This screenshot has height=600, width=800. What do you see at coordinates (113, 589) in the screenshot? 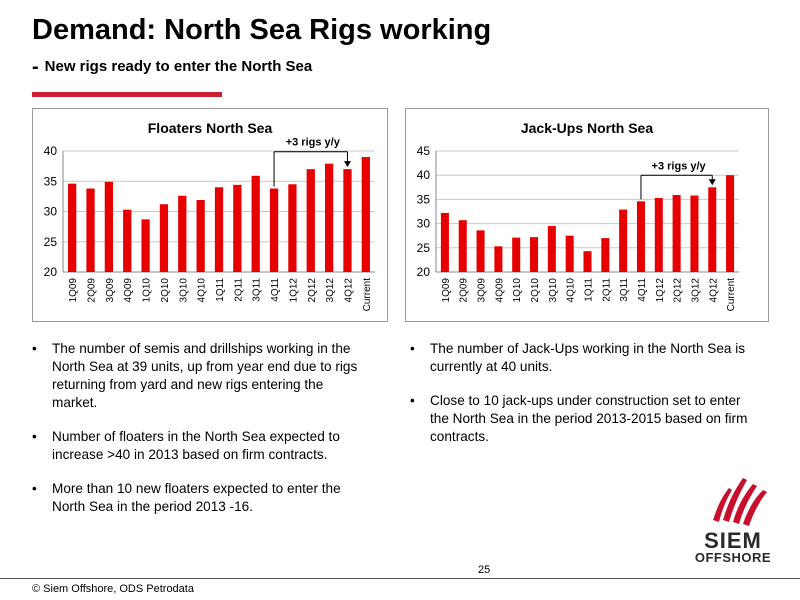
I see `footer-copyright: © Siem Offshore, ODS Petrodata` at bounding box center [113, 589].